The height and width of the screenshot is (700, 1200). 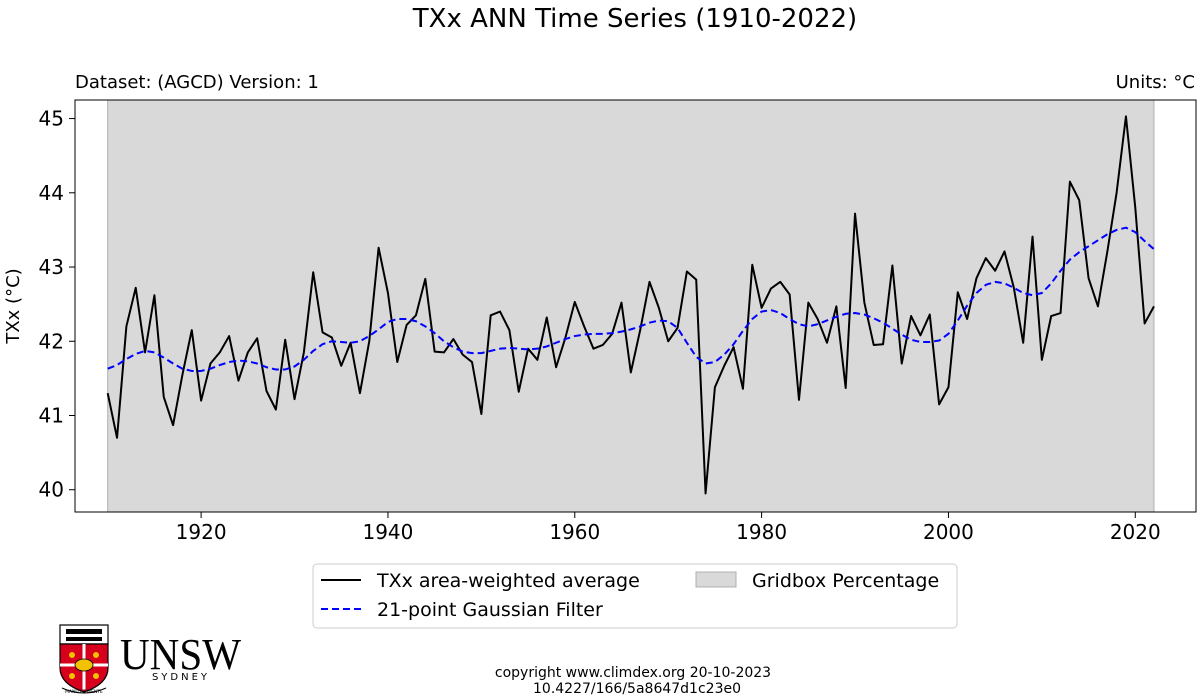 What do you see at coordinates (508, 581) in the screenshot?
I see `legend-line-label: TXx area-weighted average` at bounding box center [508, 581].